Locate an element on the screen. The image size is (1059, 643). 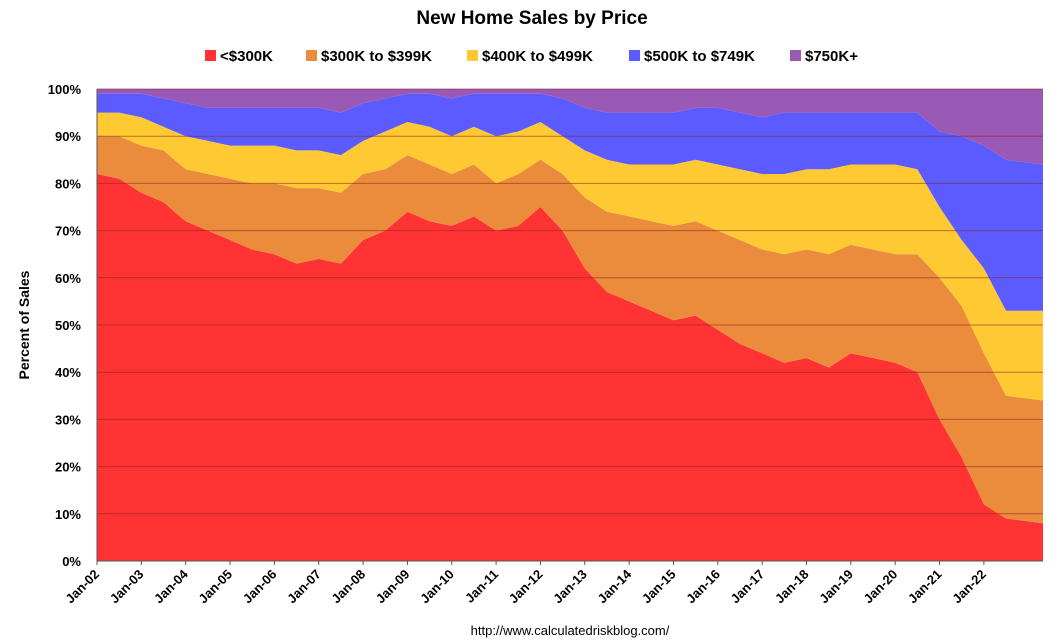
y-tick-label: 100% is located at coordinates (65, 89).